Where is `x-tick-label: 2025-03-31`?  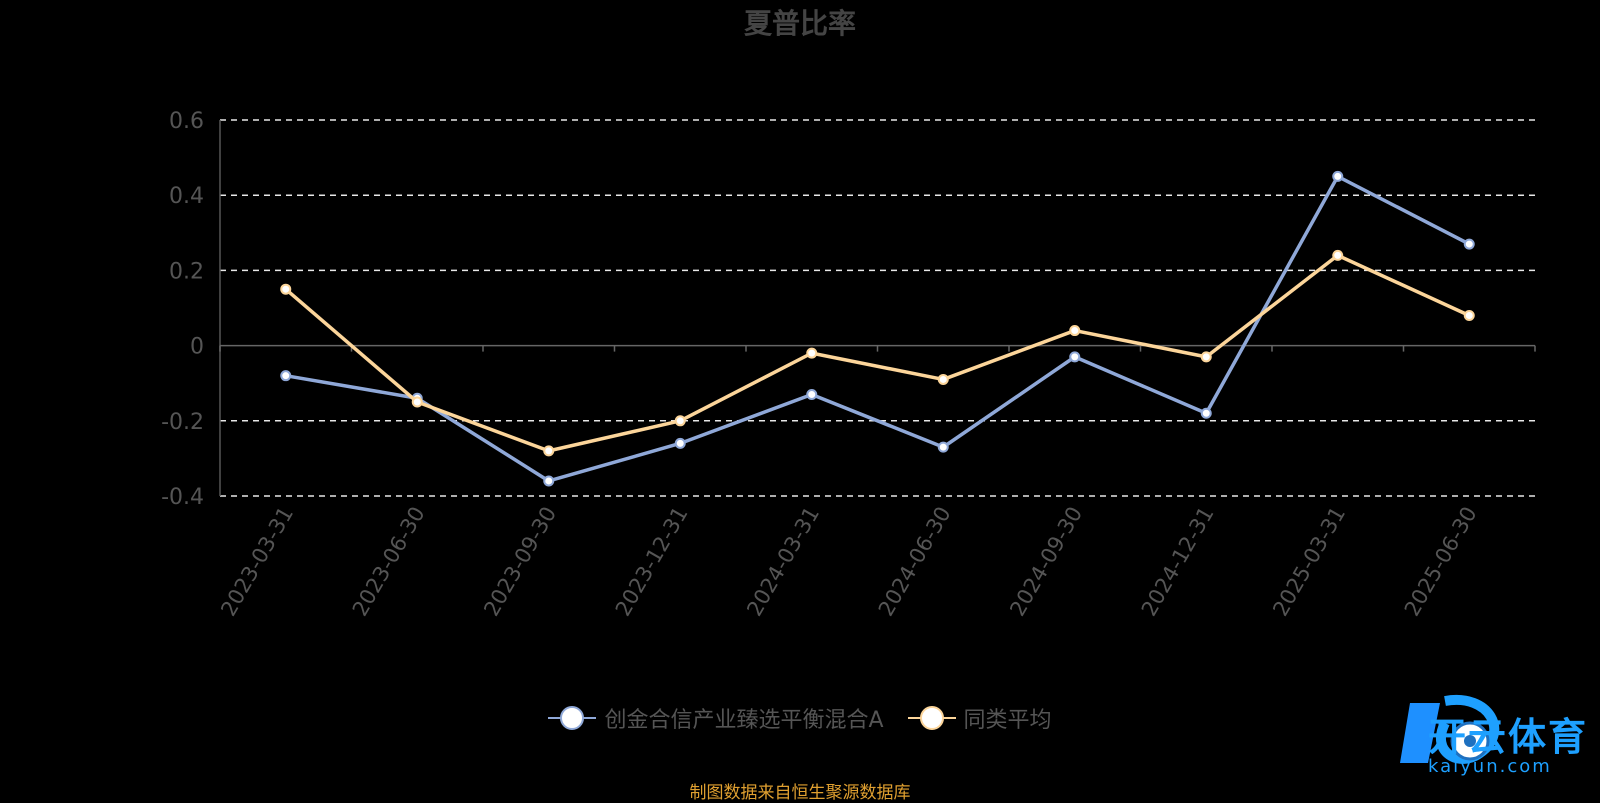 x-tick-label: 2025-03-31 is located at coordinates (1309, 562).